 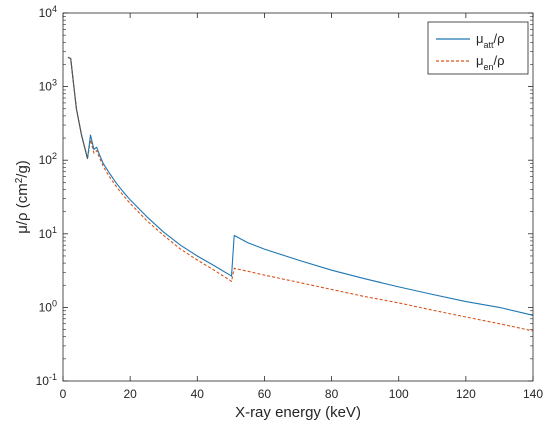 What do you see at coordinates (54, 156) in the screenshot?
I see `y-tick-exponent: 2` at bounding box center [54, 156].